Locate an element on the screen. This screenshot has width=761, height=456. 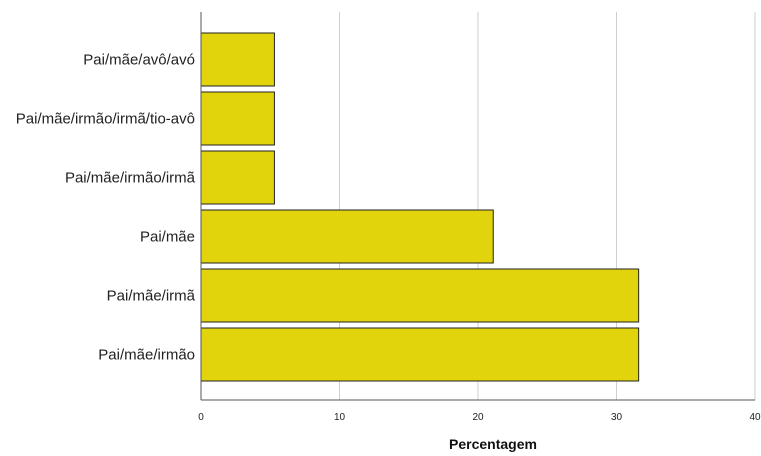
x-tick-labels: 0 10 20 30 40 is located at coordinates (479, 417).